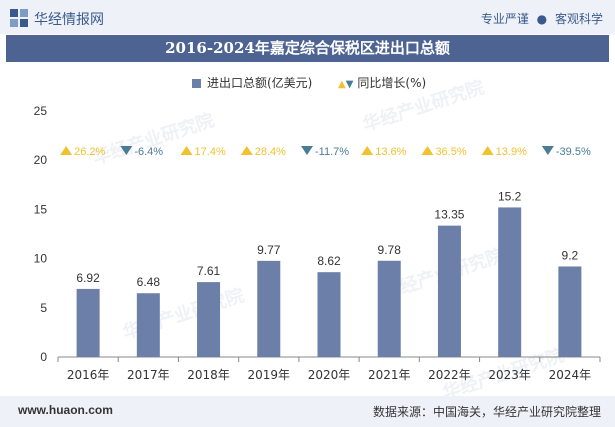 The height and width of the screenshot is (427, 615). What do you see at coordinates (578, 19) in the screenshot?
I see `slogan-right: 客观科学` at bounding box center [578, 19].